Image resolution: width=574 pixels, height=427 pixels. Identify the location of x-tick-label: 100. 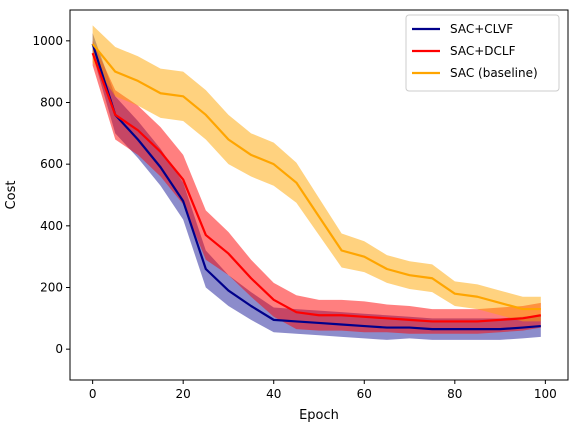
(545, 394).